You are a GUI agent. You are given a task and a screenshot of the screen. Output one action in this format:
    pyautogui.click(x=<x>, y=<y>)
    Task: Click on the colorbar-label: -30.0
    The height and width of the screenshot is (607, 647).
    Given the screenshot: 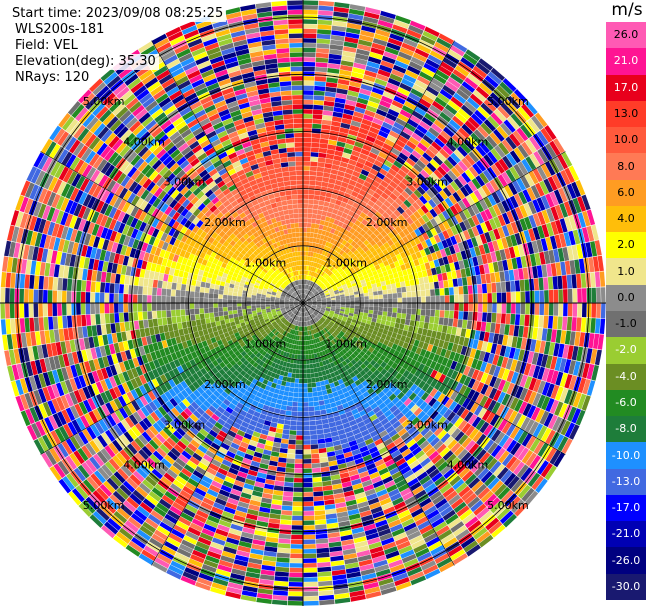 What is the action you would take?
    pyautogui.click(x=626, y=586)
    